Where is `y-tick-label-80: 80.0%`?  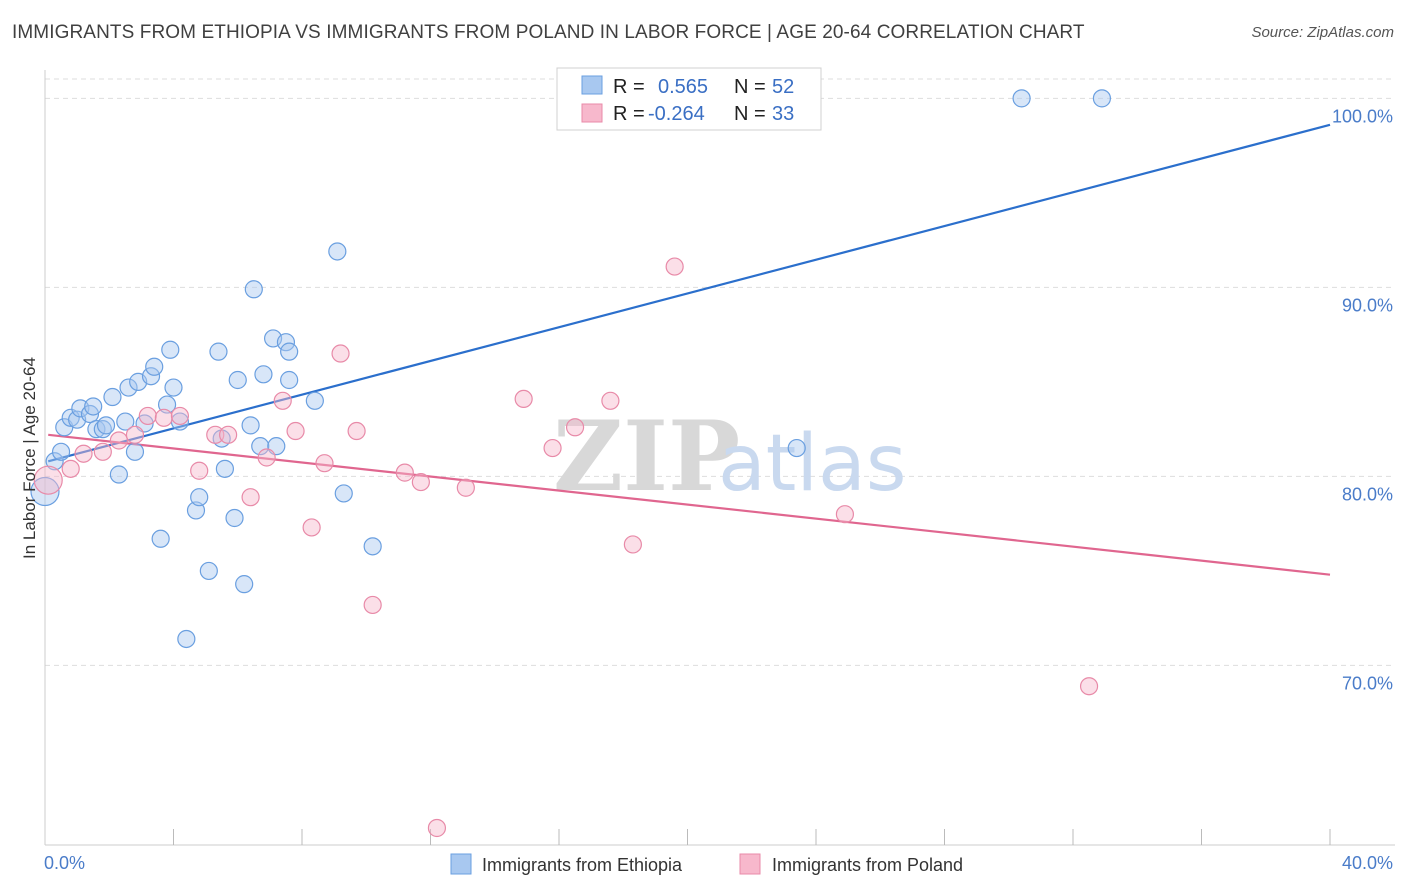 y-tick-label-80: 80.0% is located at coordinates (1367, 494).